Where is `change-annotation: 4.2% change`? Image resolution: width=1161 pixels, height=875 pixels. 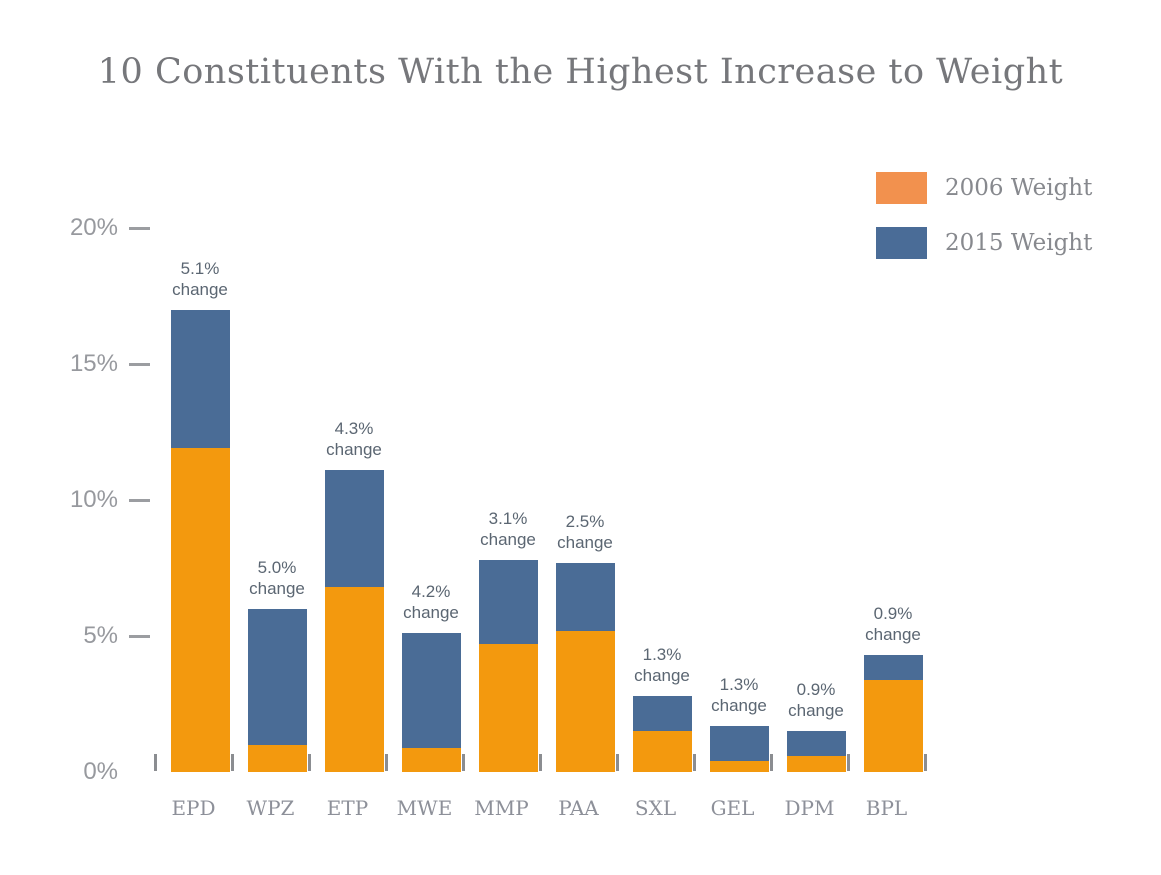 change-annotation: 4.2% change is located at coordinates (431, 602).